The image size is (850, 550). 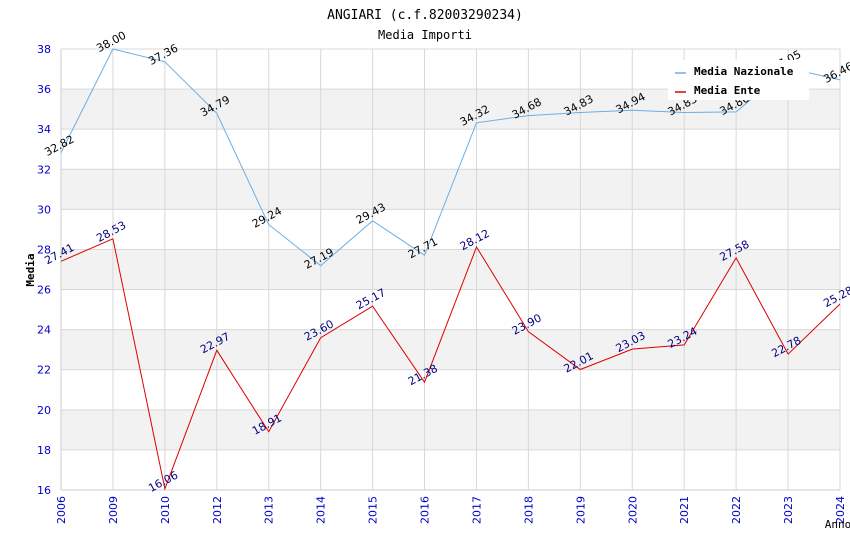 I want to click on data-label-media-ente: 28.53, so click(x=111, y=232).